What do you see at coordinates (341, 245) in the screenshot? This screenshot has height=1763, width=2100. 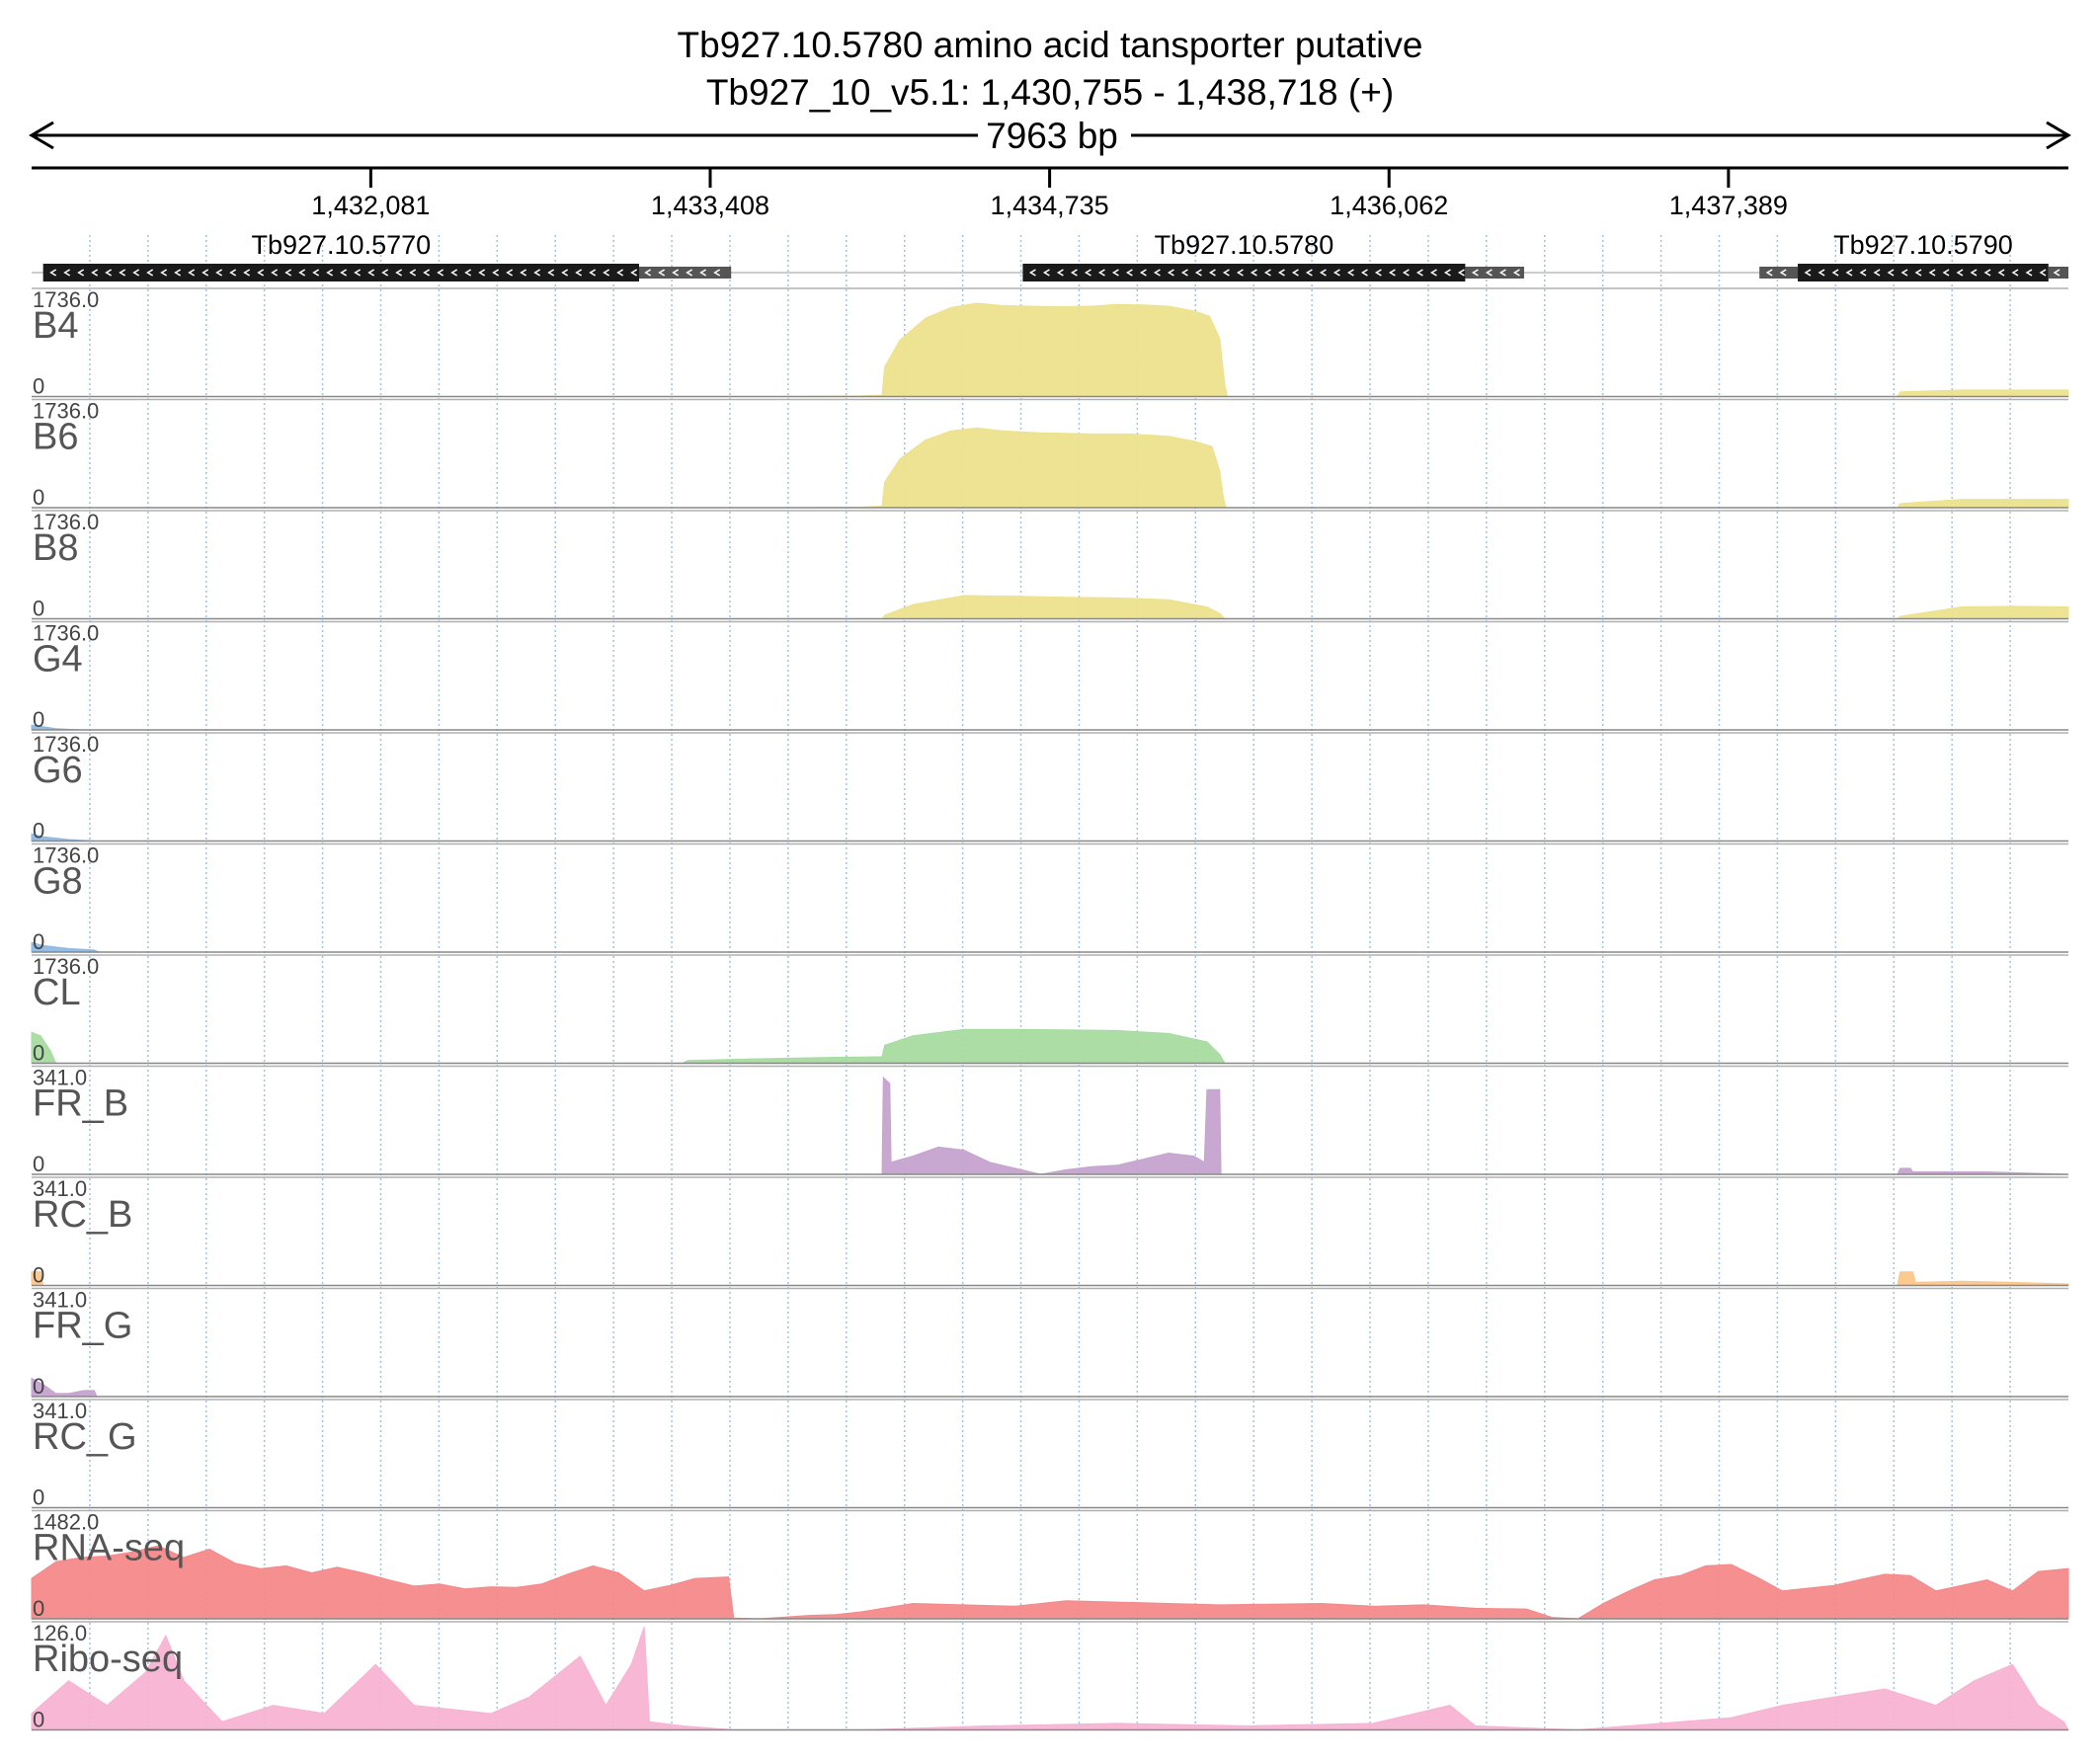 I see `gene-label: Tb927.10.5770` at bounding box center [341, 245].